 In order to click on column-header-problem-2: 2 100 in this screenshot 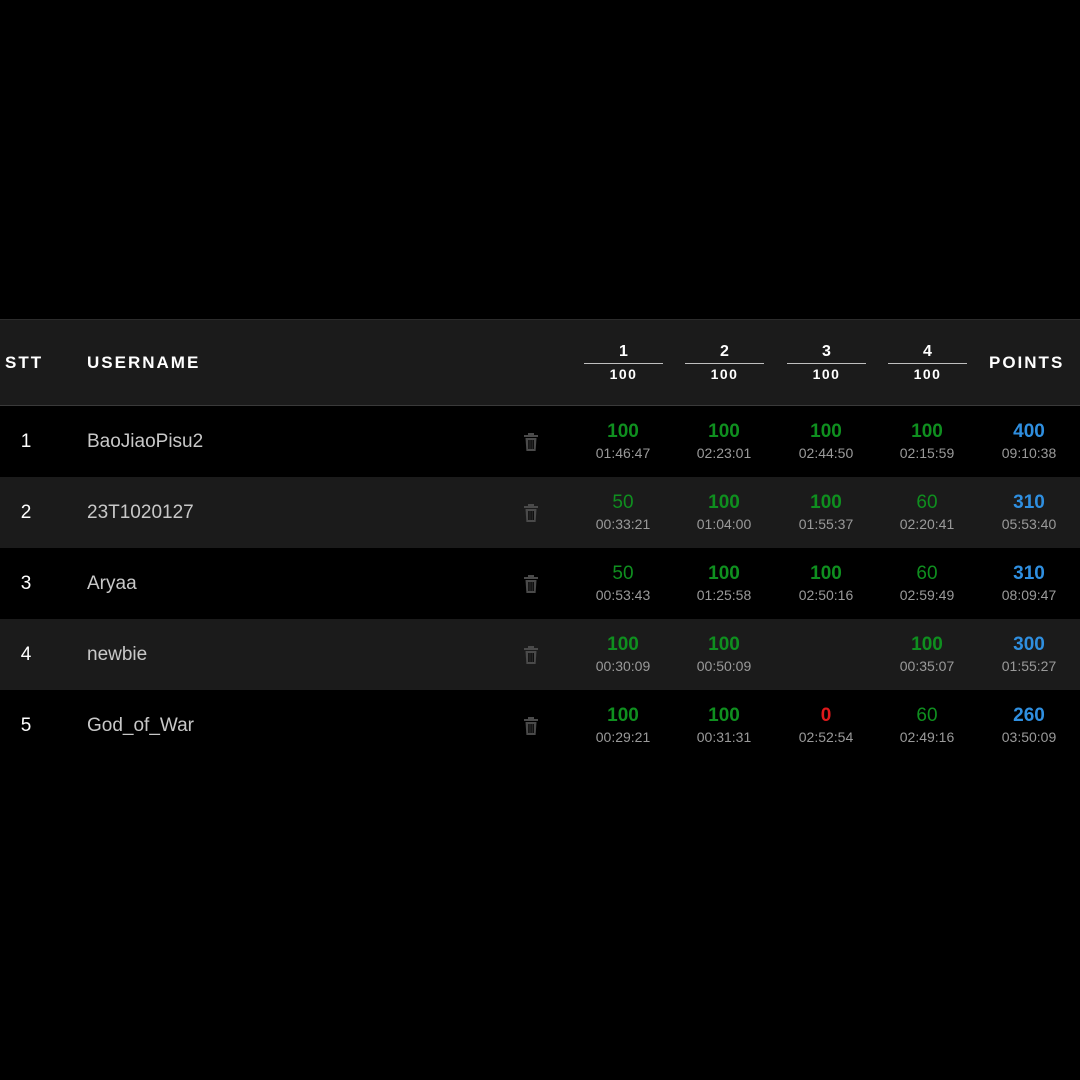, I will do `click(724, 363)`.